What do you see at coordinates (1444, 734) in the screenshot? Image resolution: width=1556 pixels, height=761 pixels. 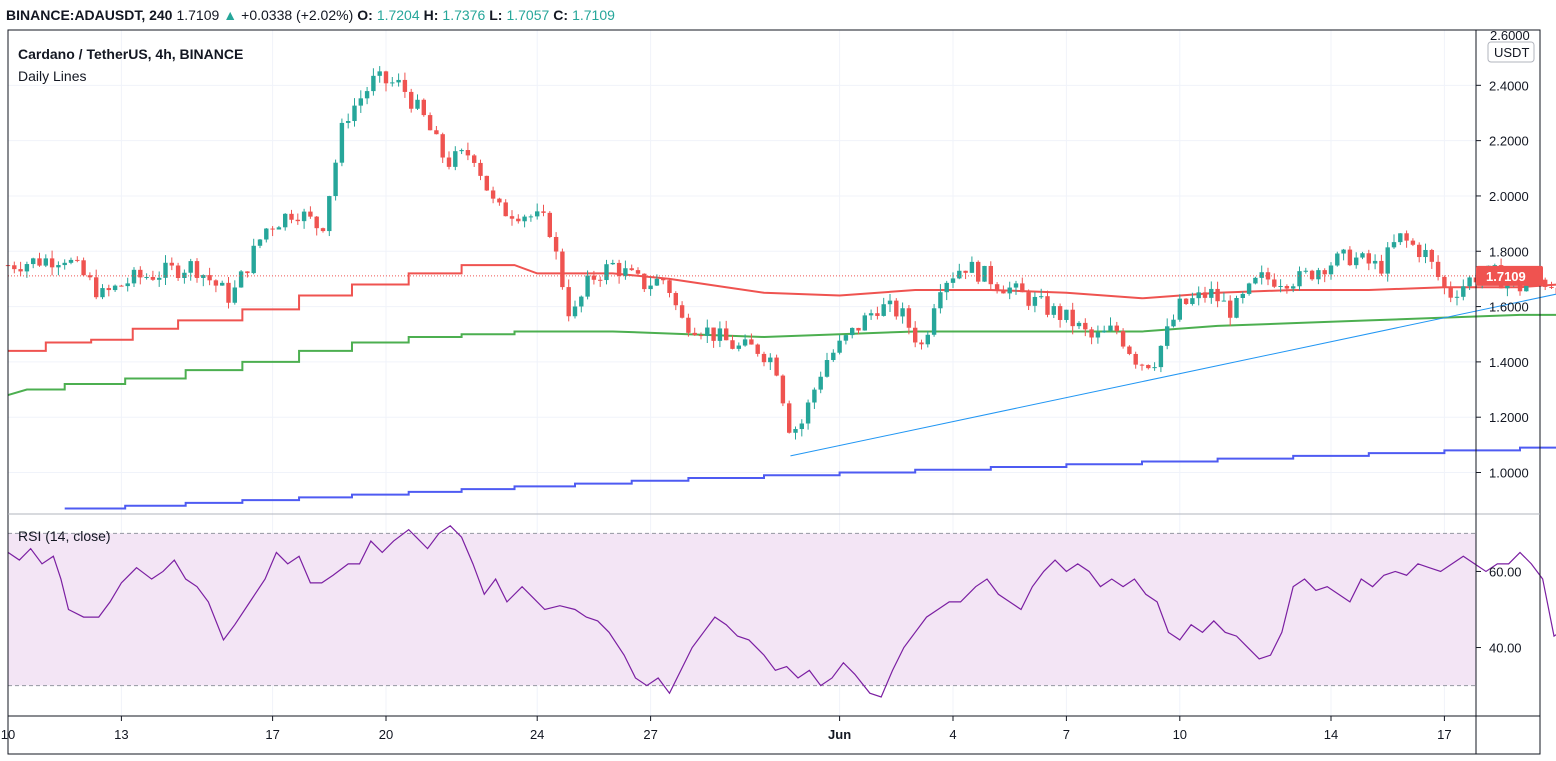 I see `time-tick-label: 17` at bounding box center [1444, 734].